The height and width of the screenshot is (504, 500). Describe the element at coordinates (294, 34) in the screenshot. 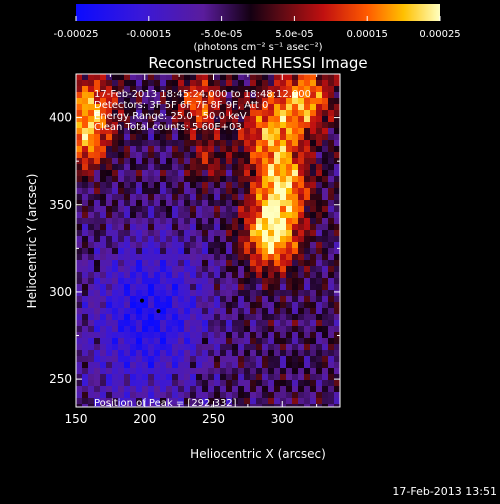

I see `colorbar-tick-label: 5.0e-05` at that location.